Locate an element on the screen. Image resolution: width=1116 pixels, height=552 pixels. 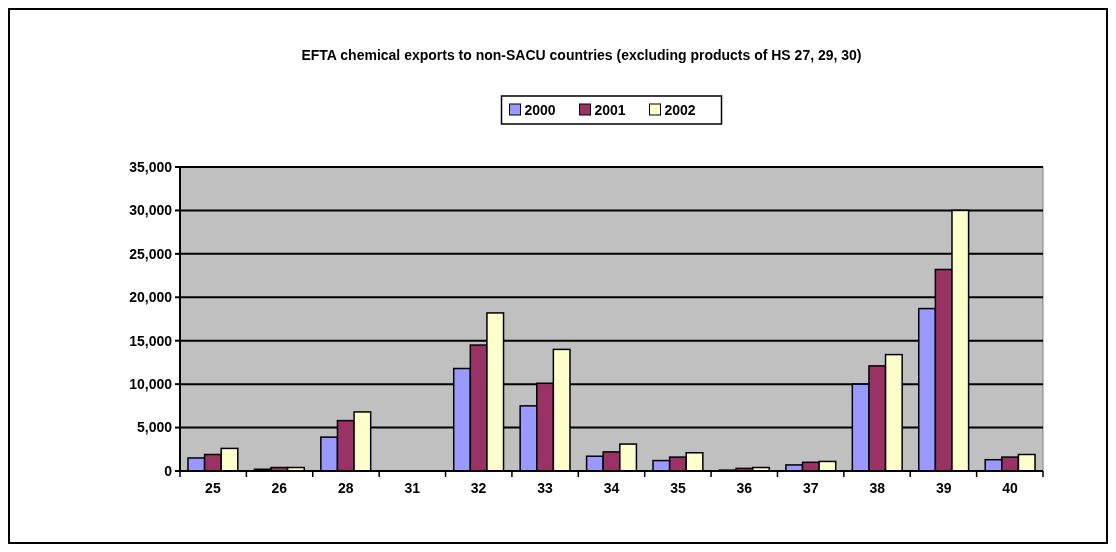
y-tick-label: 0 is located at coordinates (168, 470).